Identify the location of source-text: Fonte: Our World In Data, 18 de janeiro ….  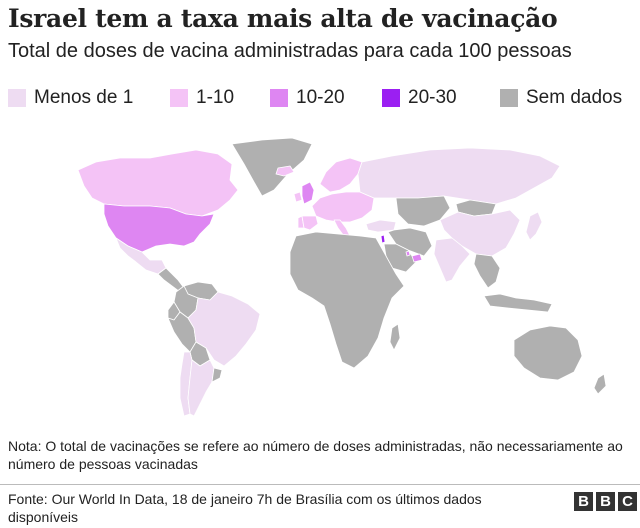
(245, 508).